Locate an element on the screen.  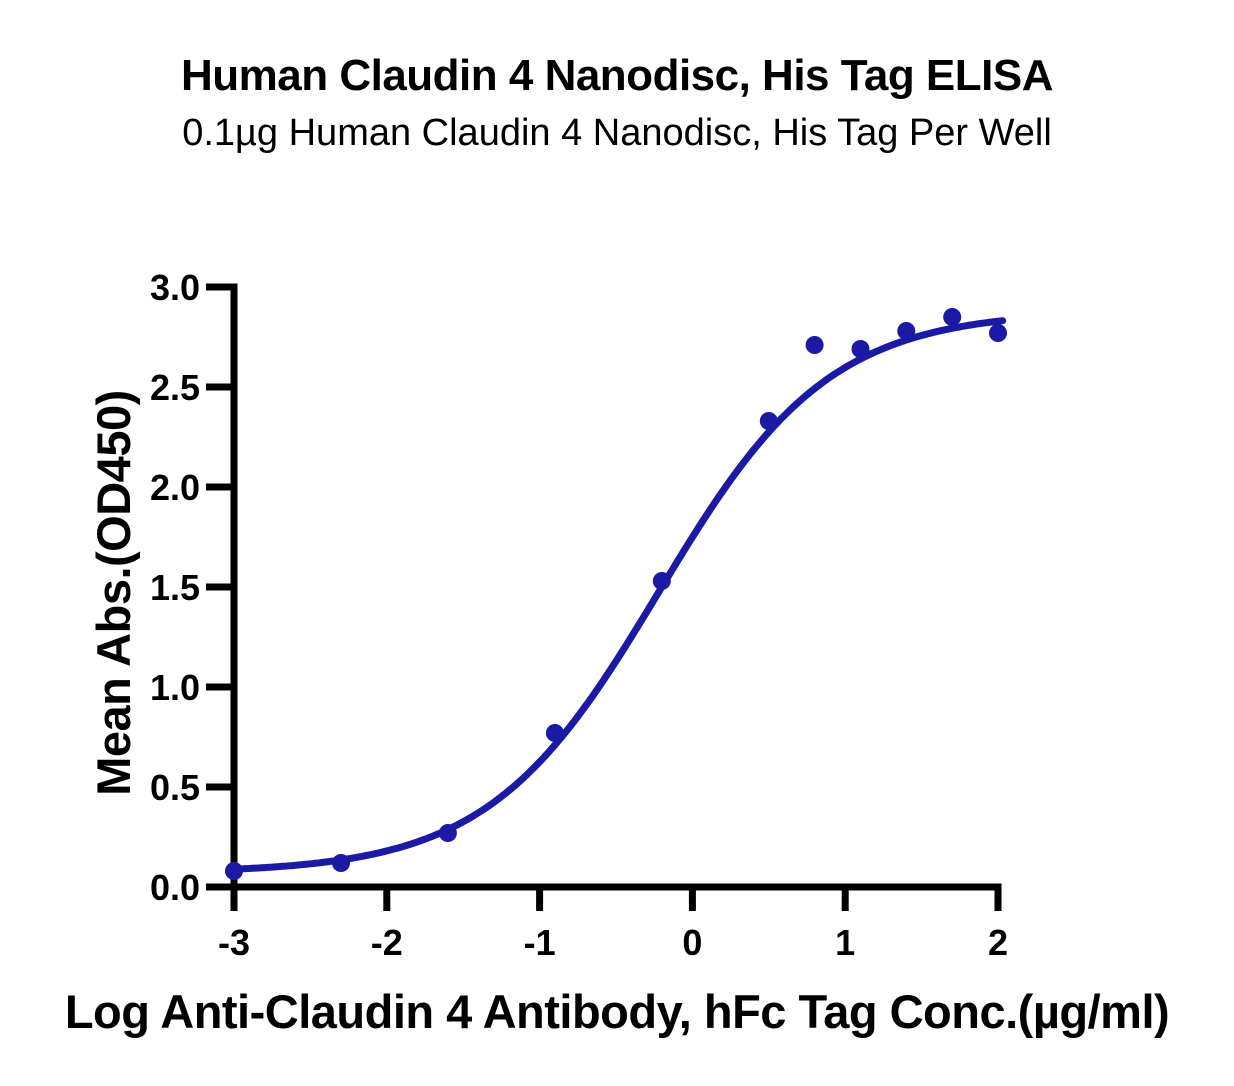
x-tick-label: -2 is located at coordinates (387, 942).